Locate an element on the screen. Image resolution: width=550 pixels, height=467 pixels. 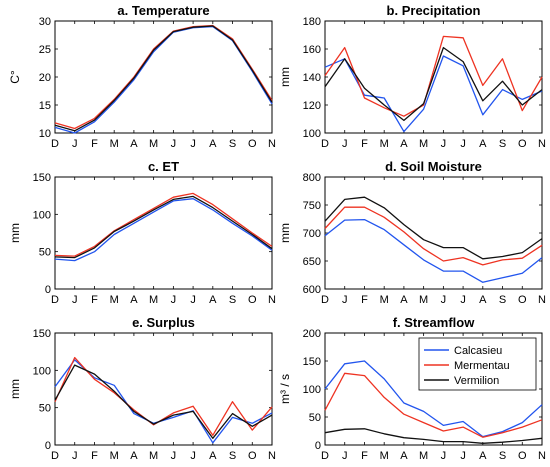
legend-box is located at coordinates (477, 364).